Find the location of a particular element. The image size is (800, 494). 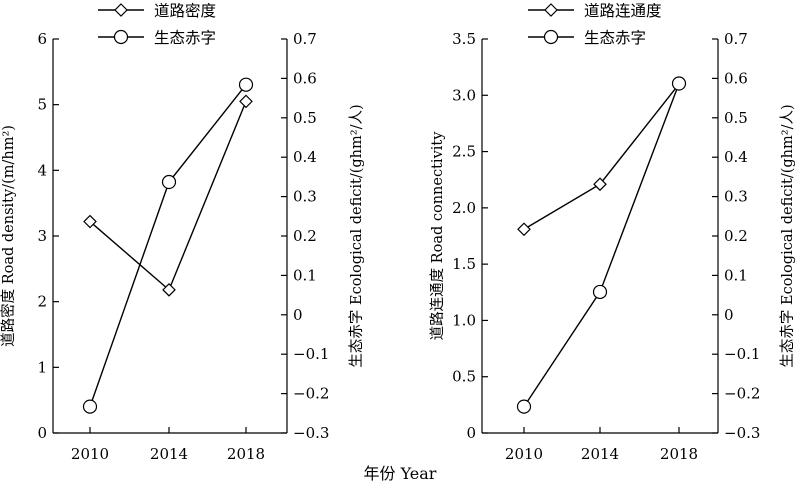

left-axis-title: 道路密度 Road density/(m/hm²) is located at coordinates (8, 236).